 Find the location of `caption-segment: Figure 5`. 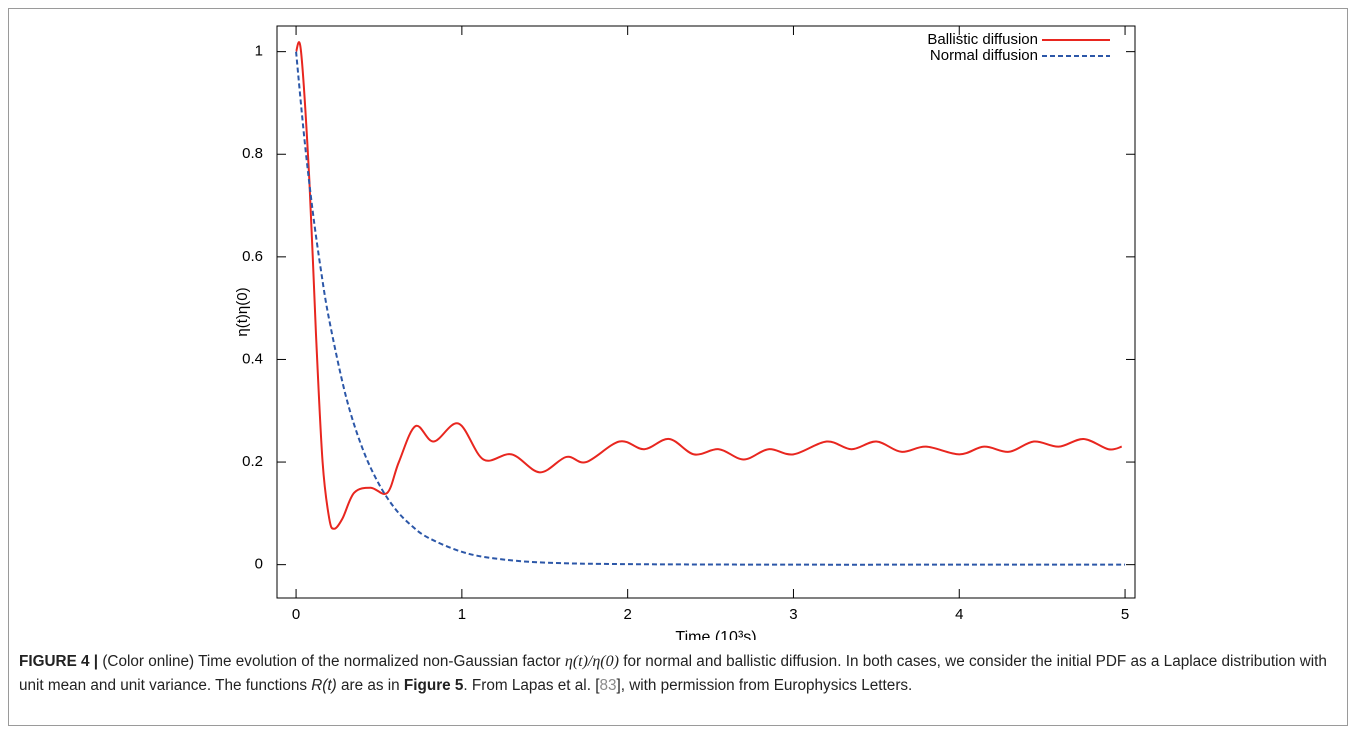

caption-segment: Figure 5 is located at coordinates (433, 685).